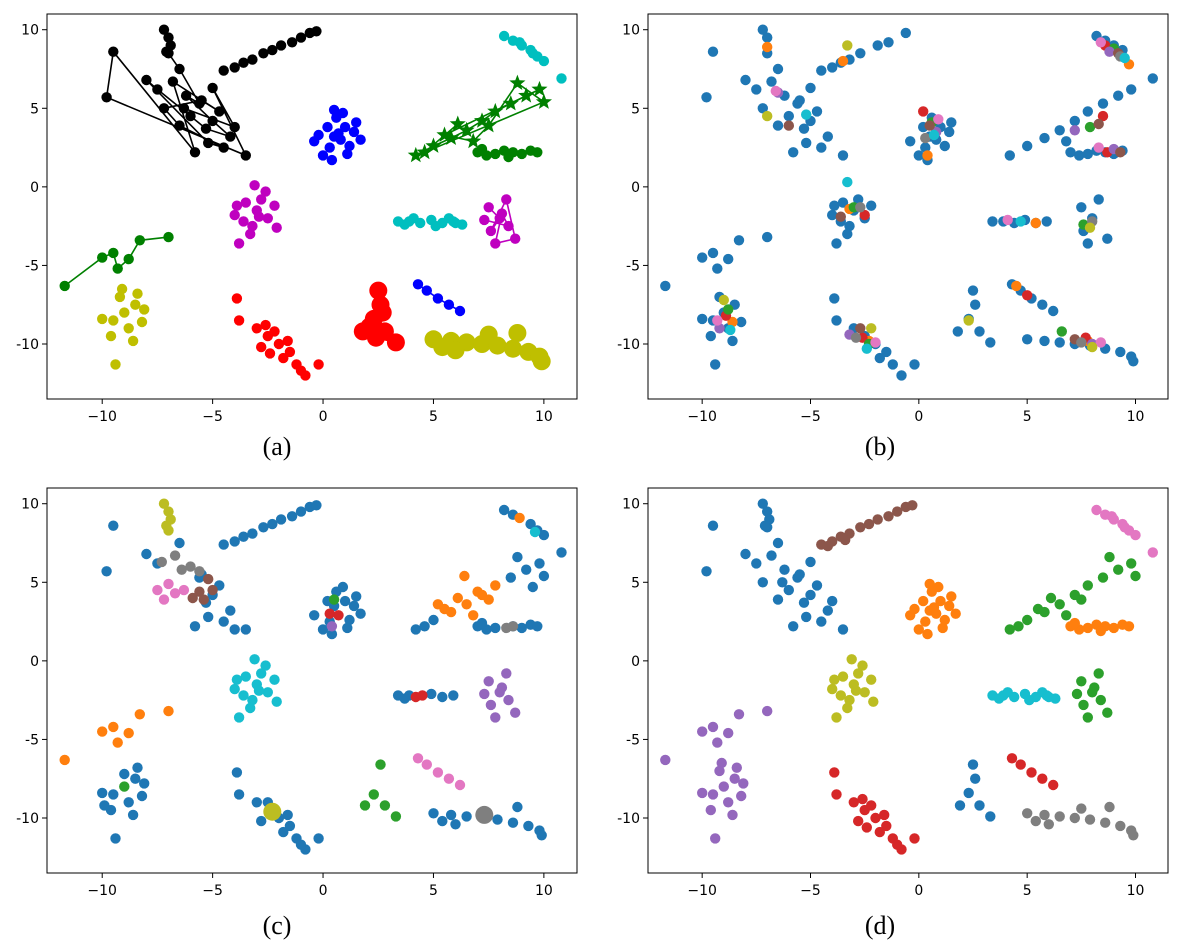 This screenshot has width=1200, height=948. What do you see at coordinates (1136, 891) in the screenshot?
I see `x-tick-label: 10` at bounding box center [1136, 891].